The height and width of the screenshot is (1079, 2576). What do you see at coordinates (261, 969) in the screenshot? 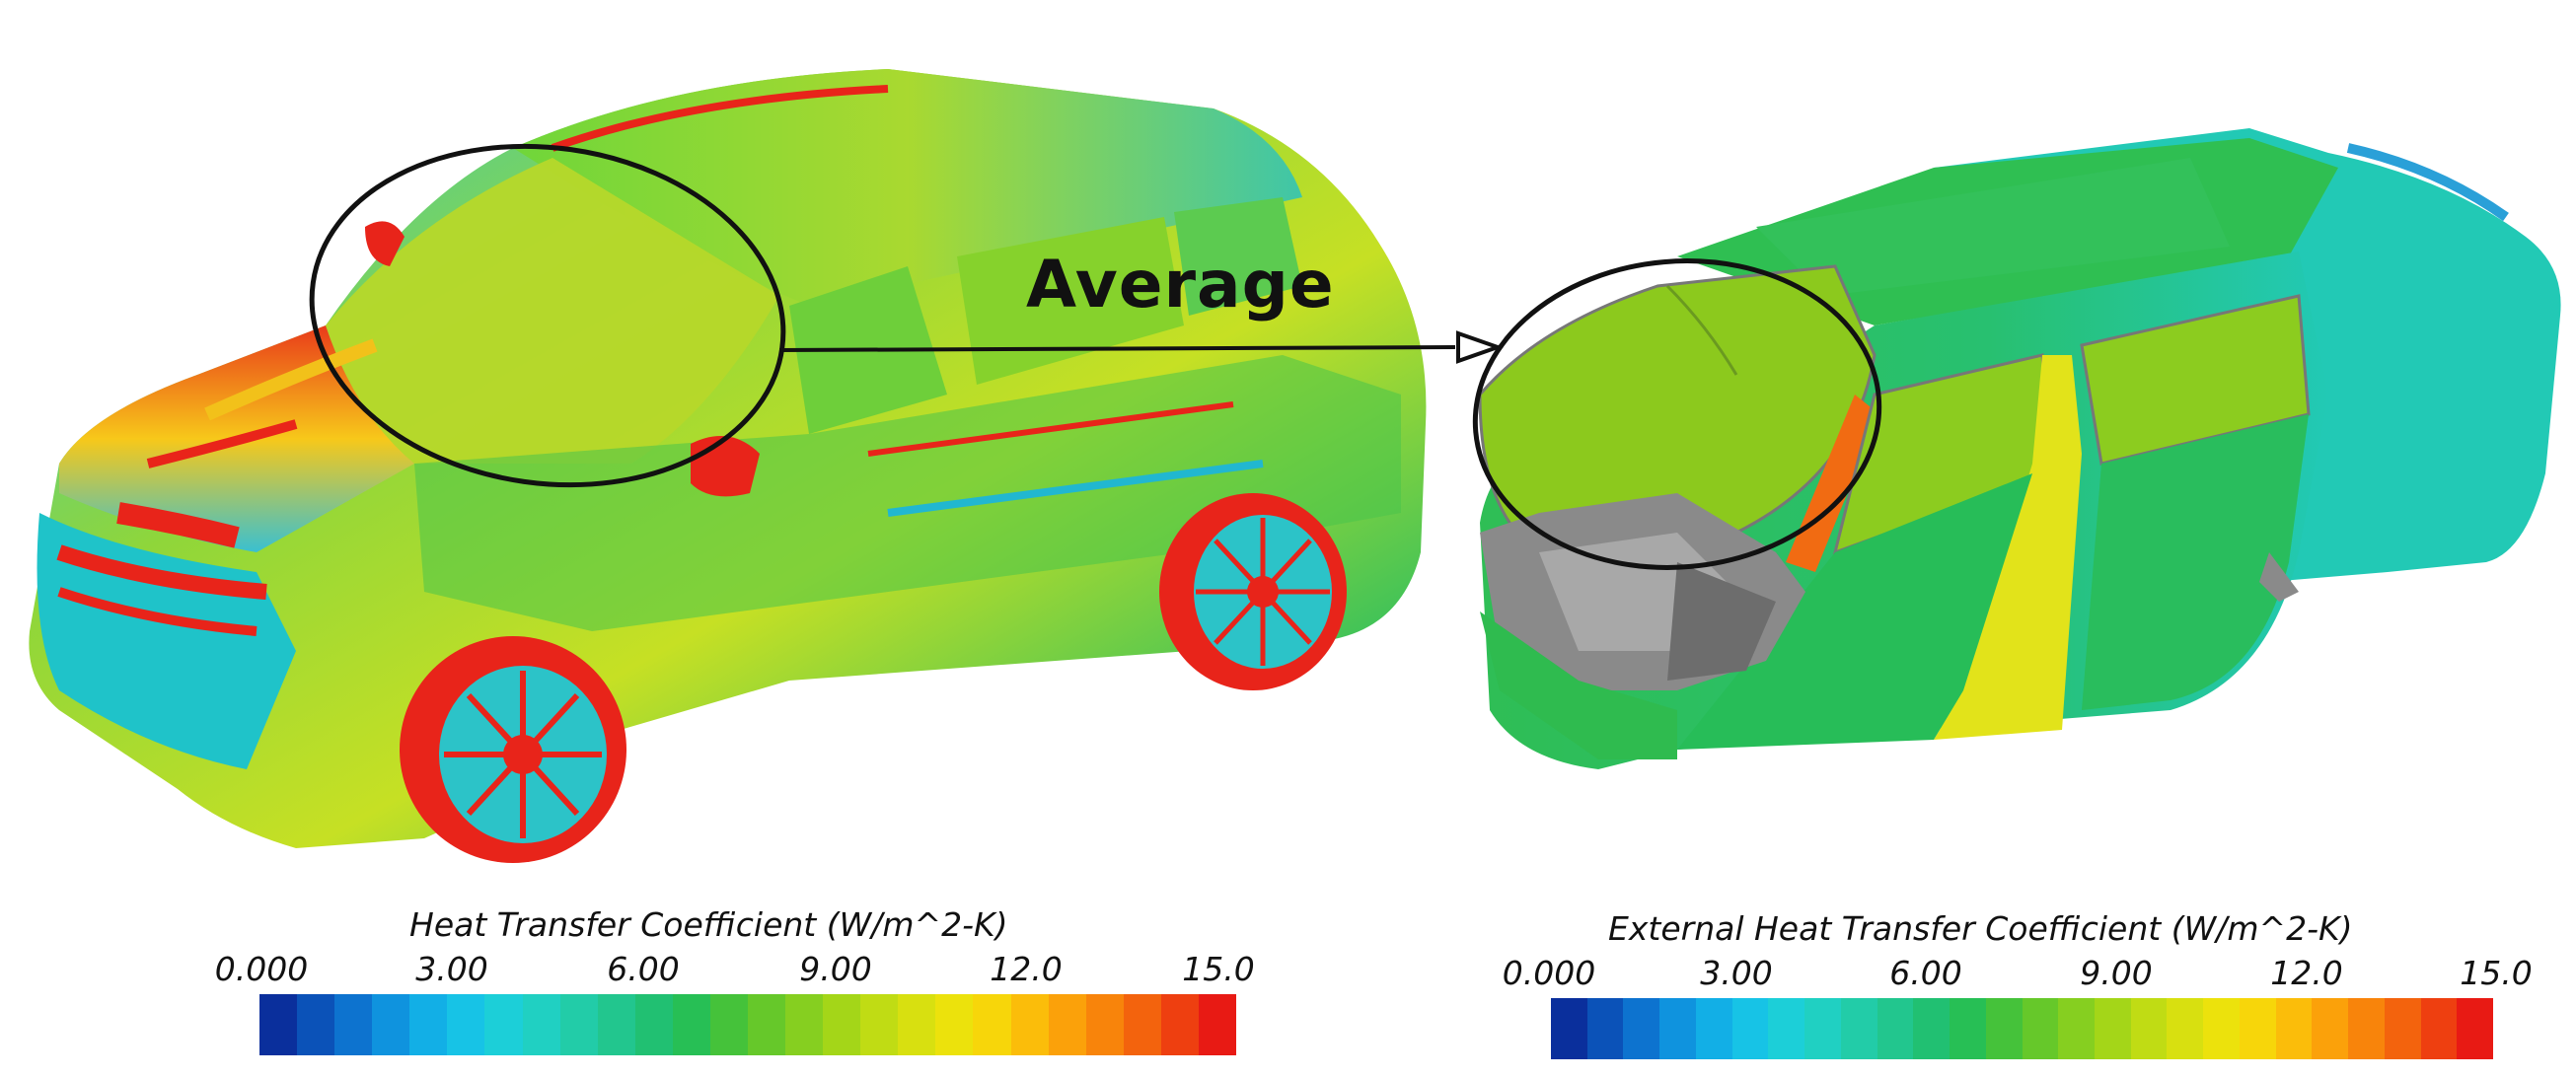
I see `left-tick-0: 0.000` at bounding box center [261, 969].